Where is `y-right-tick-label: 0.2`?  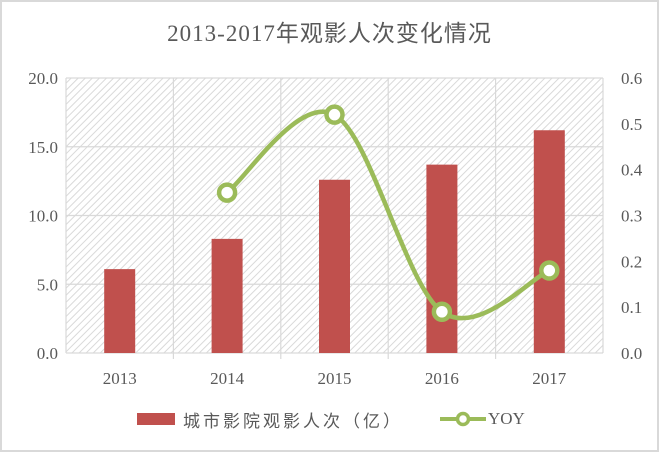 y-right-tick-label: 0.2 is located at coordinates (631, 261).